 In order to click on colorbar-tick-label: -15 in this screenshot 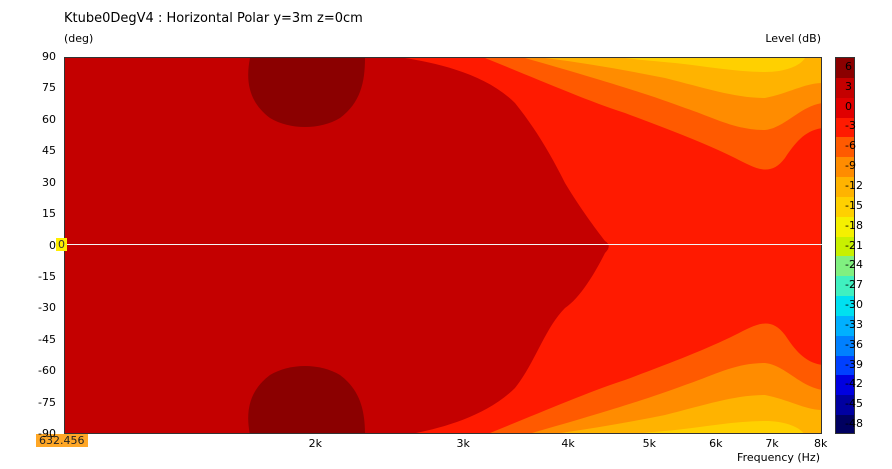, I will do `click(854, 205)`.